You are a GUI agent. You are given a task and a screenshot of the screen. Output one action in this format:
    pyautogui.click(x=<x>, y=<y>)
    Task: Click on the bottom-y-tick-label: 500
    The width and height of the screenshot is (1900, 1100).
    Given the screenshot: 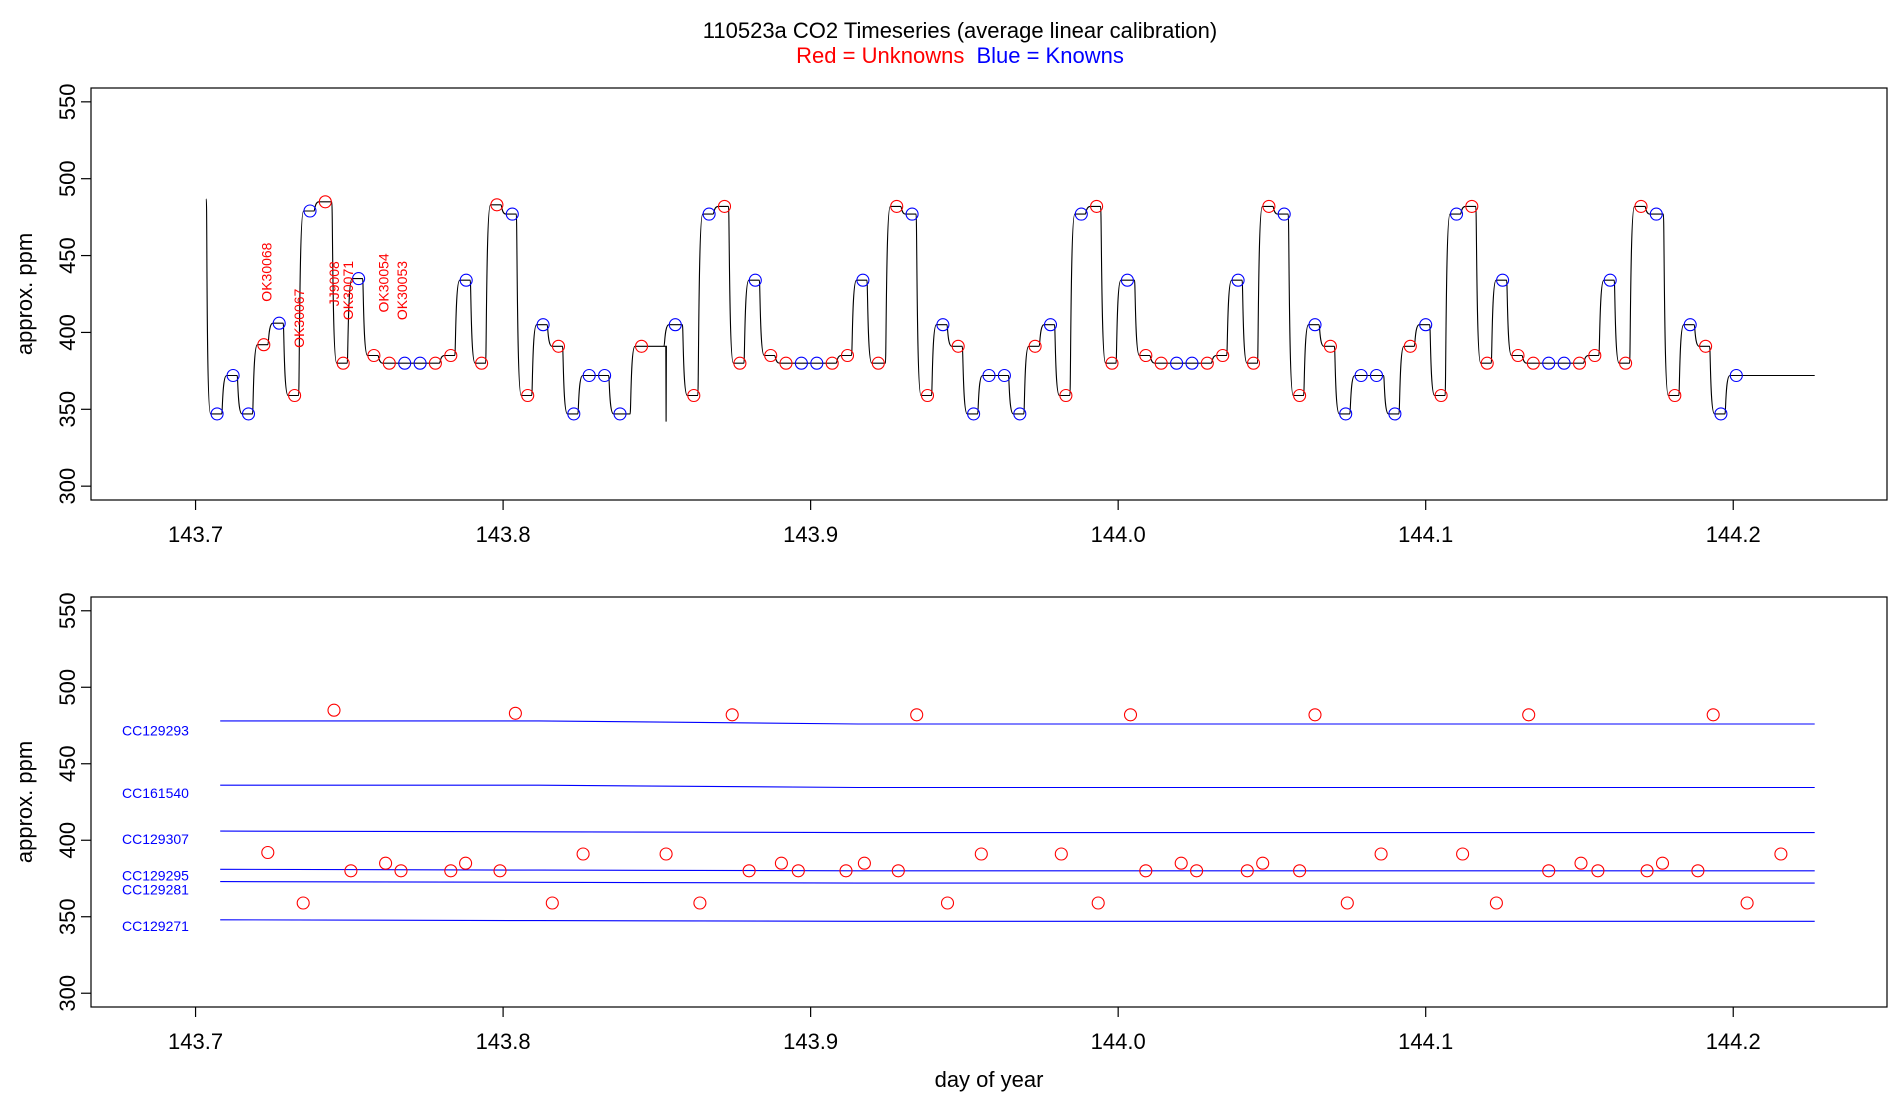 What is the action you would take?
    pyautogui.click(x=67, y=687)
    